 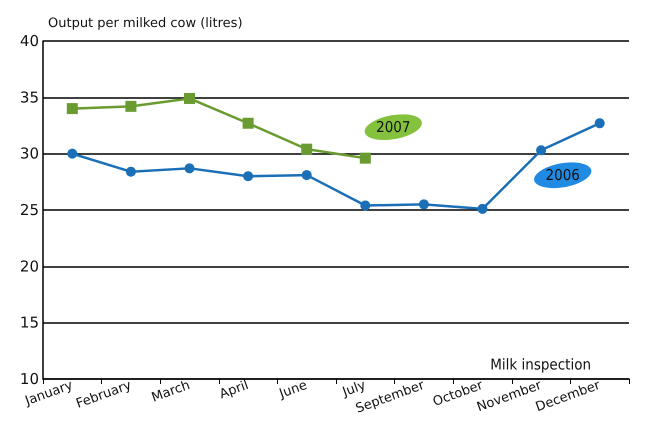 What do you see at coordinates (563, 175) in the screenshot?
I see `series-label: 2006` at bounding box center [563, 175].